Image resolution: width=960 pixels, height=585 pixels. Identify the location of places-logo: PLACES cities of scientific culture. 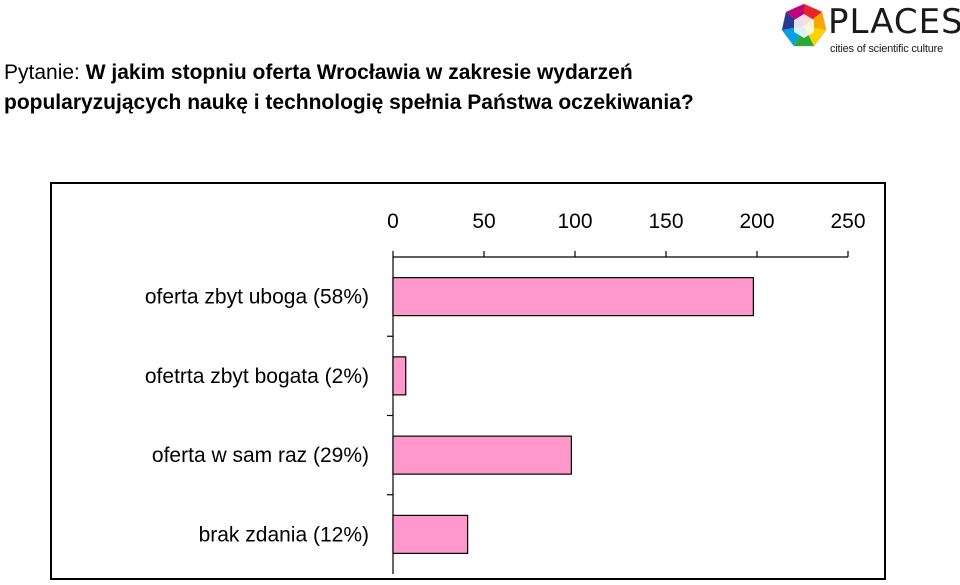
(869, 32).